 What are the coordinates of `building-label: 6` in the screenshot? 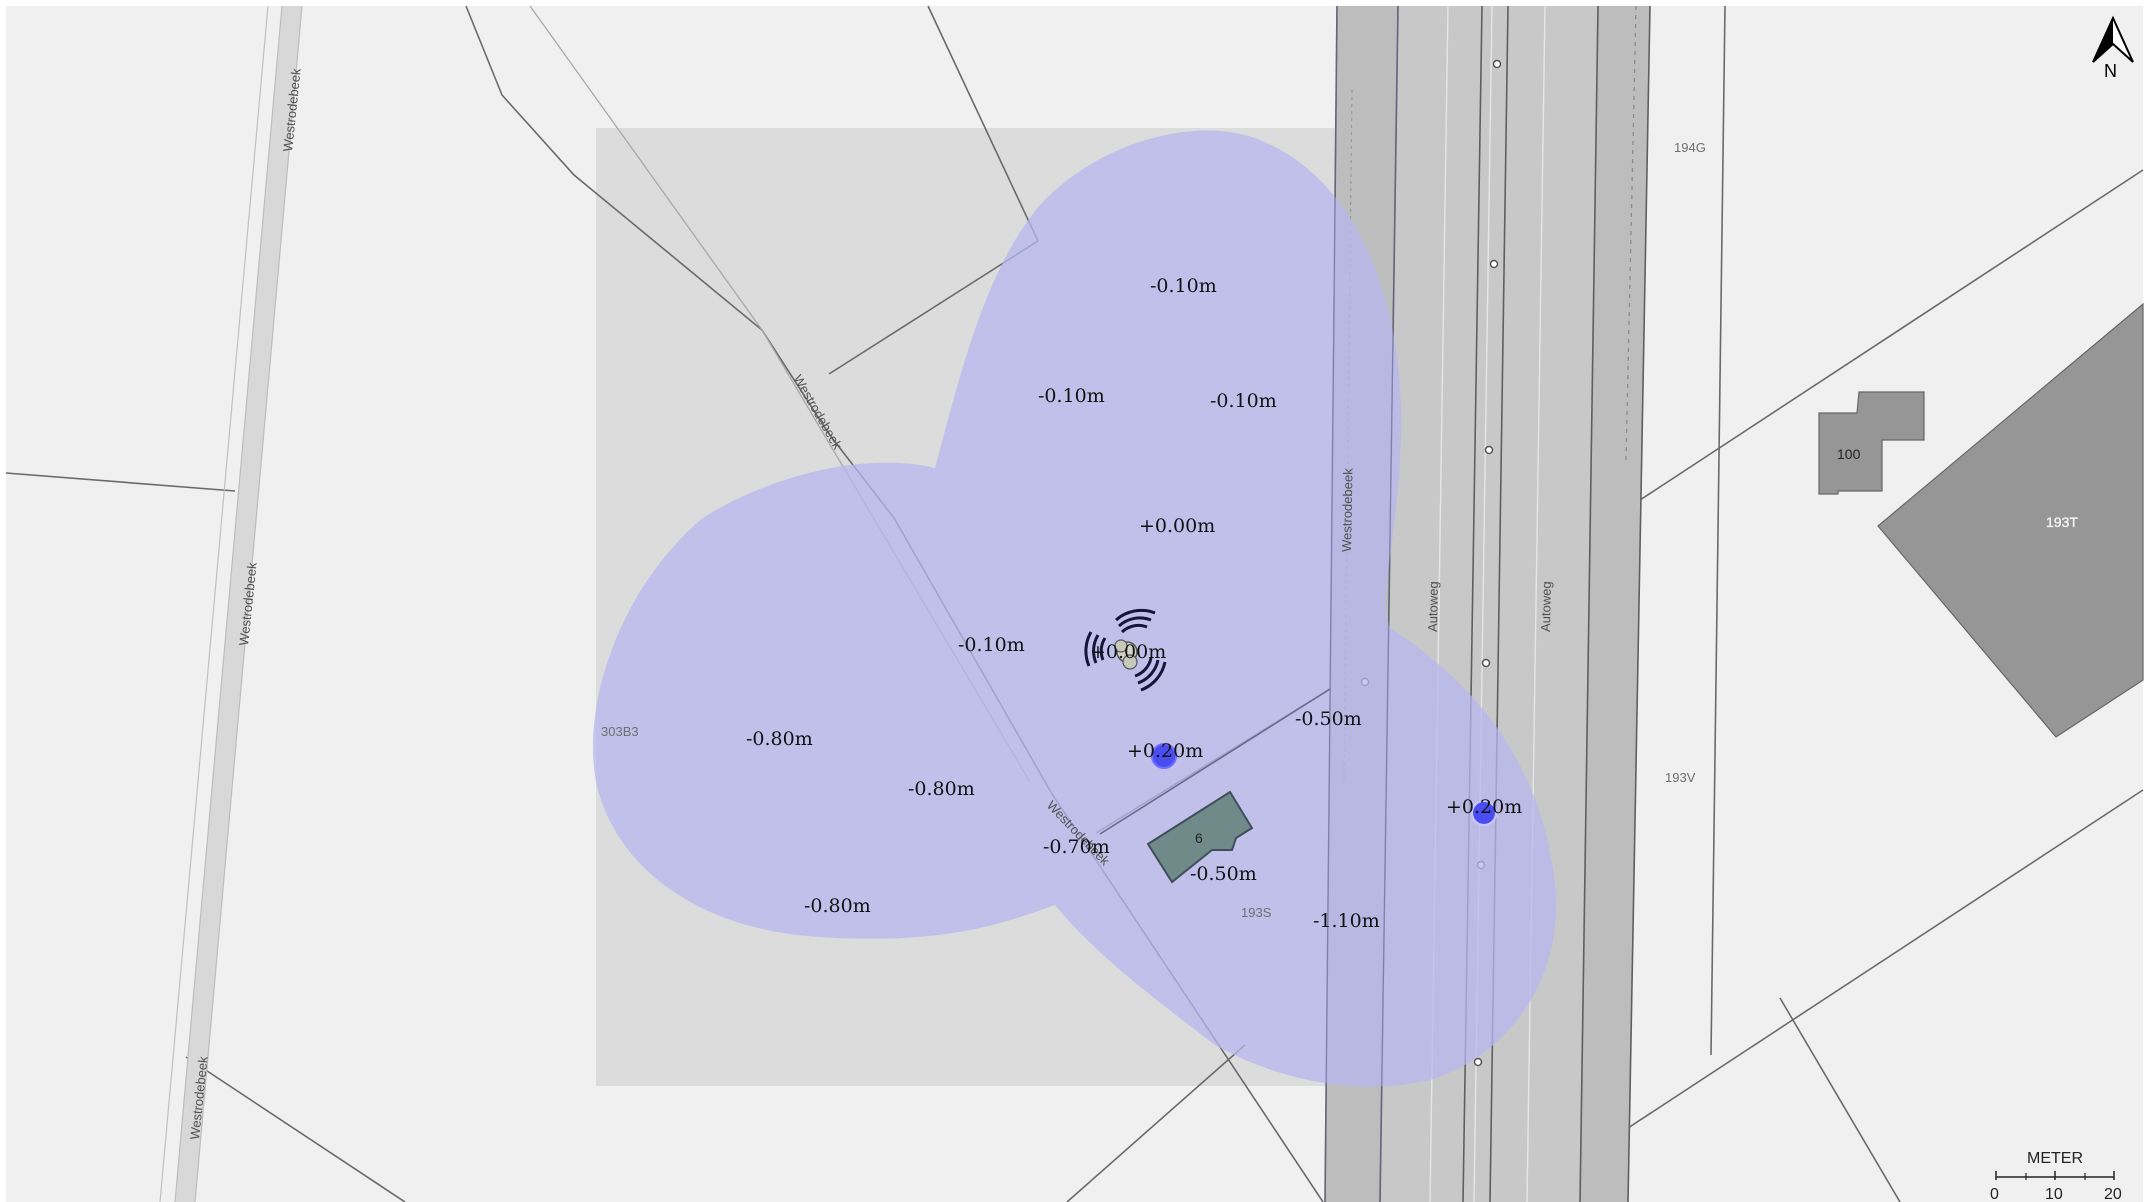 It's located at (1199, 838).